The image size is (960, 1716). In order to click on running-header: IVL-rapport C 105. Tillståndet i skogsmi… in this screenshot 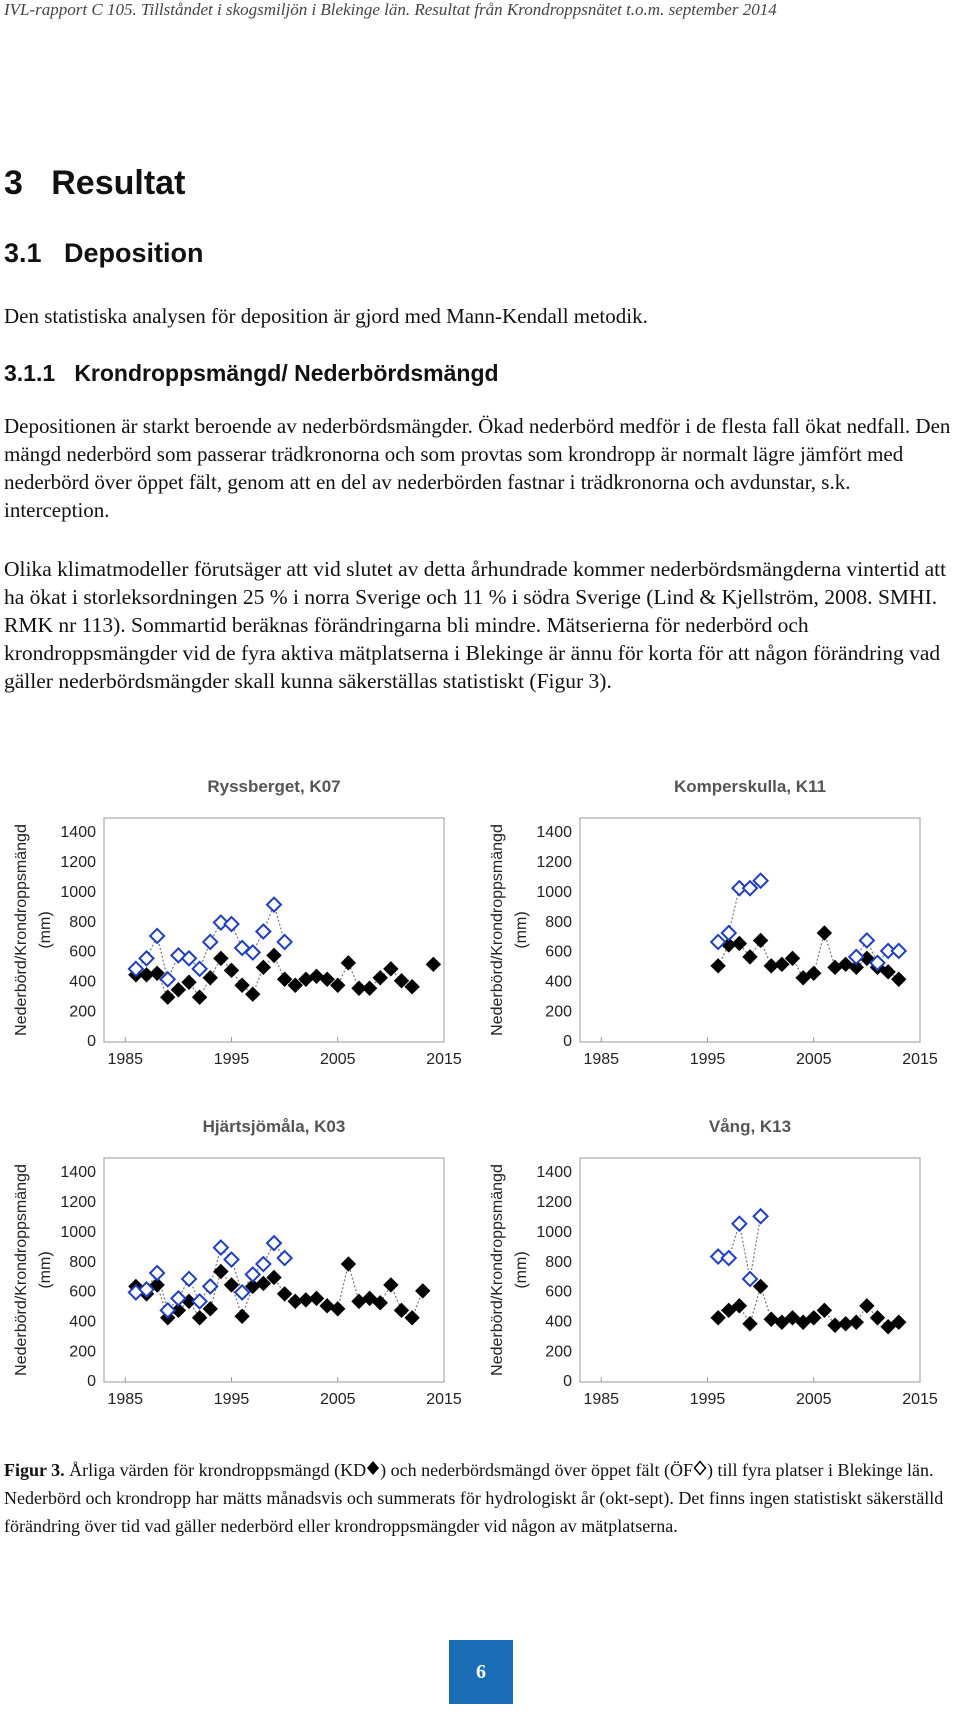, I will do `click(390, 9)`.